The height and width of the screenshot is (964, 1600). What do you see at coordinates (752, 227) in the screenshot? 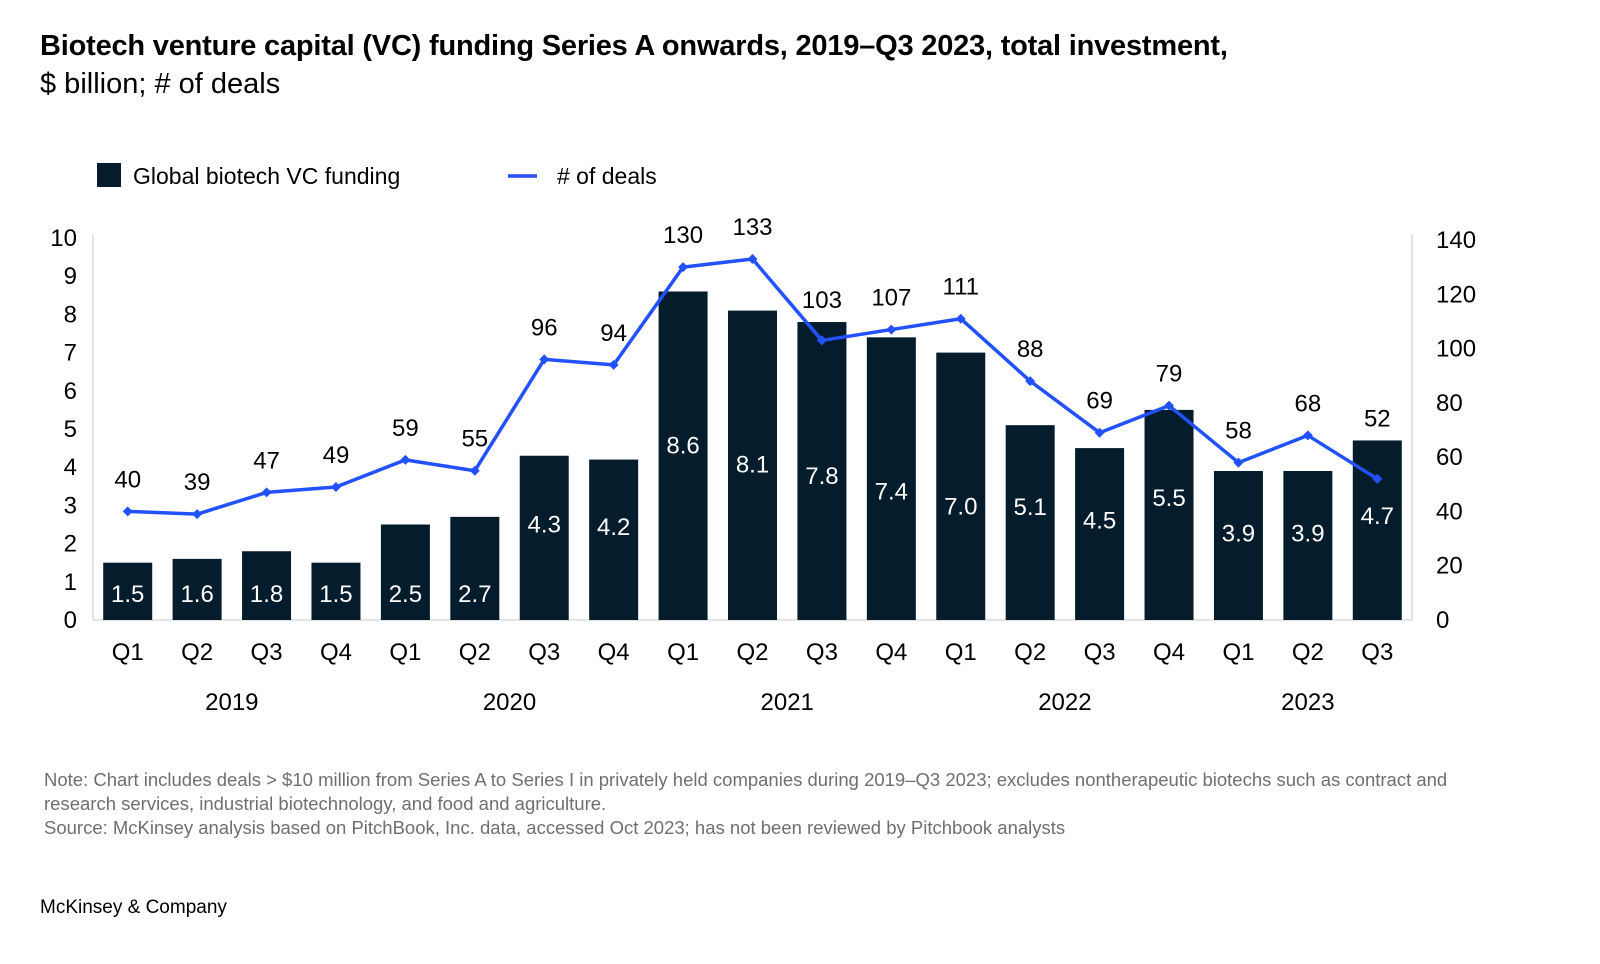
I see `deals-value-label: 133` at bounding box center [752, 227].